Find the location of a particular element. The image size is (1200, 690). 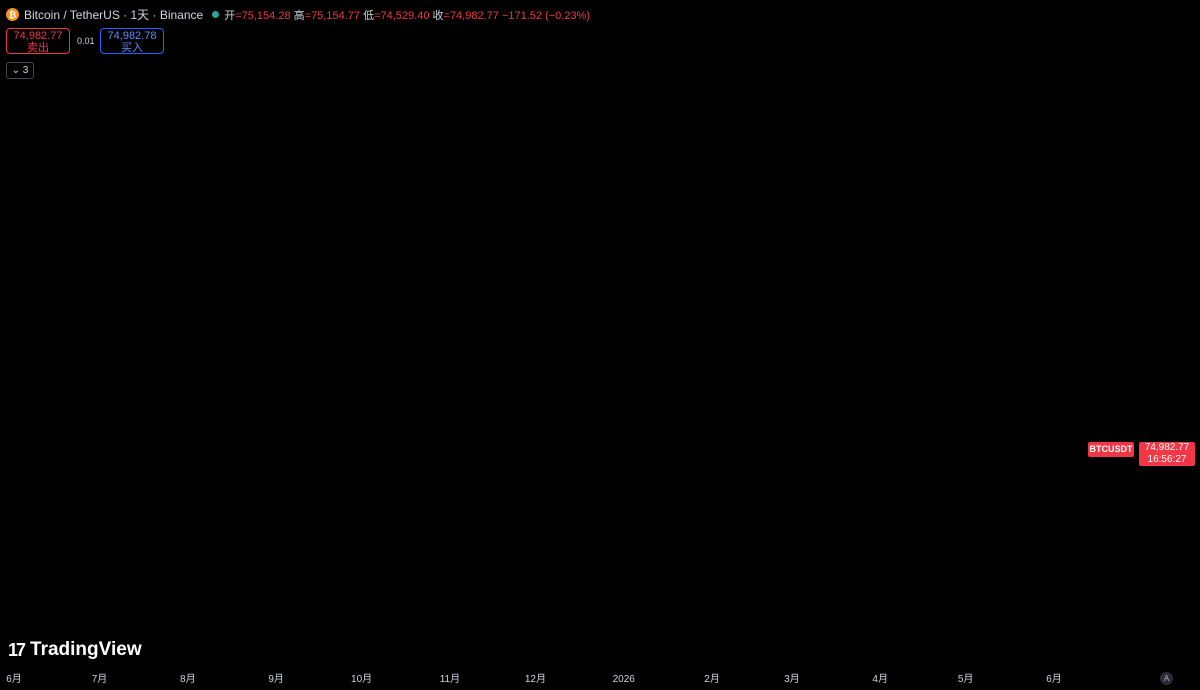

time-axis: 6月 7月 8月 9月 10月 11月 12月 2026 2月 3月 4月 5月 6月 is located at coordinates (534, 679).